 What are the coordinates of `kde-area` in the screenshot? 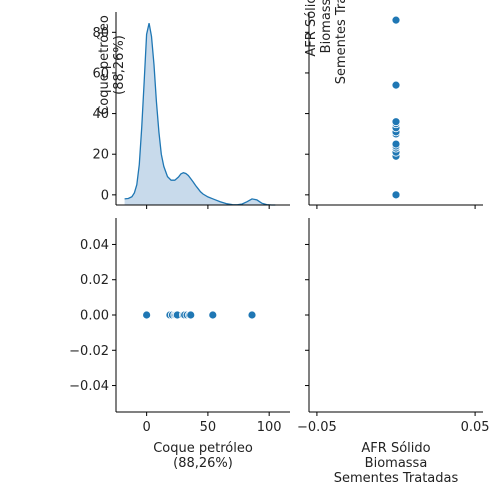 It's located at (200, 114).